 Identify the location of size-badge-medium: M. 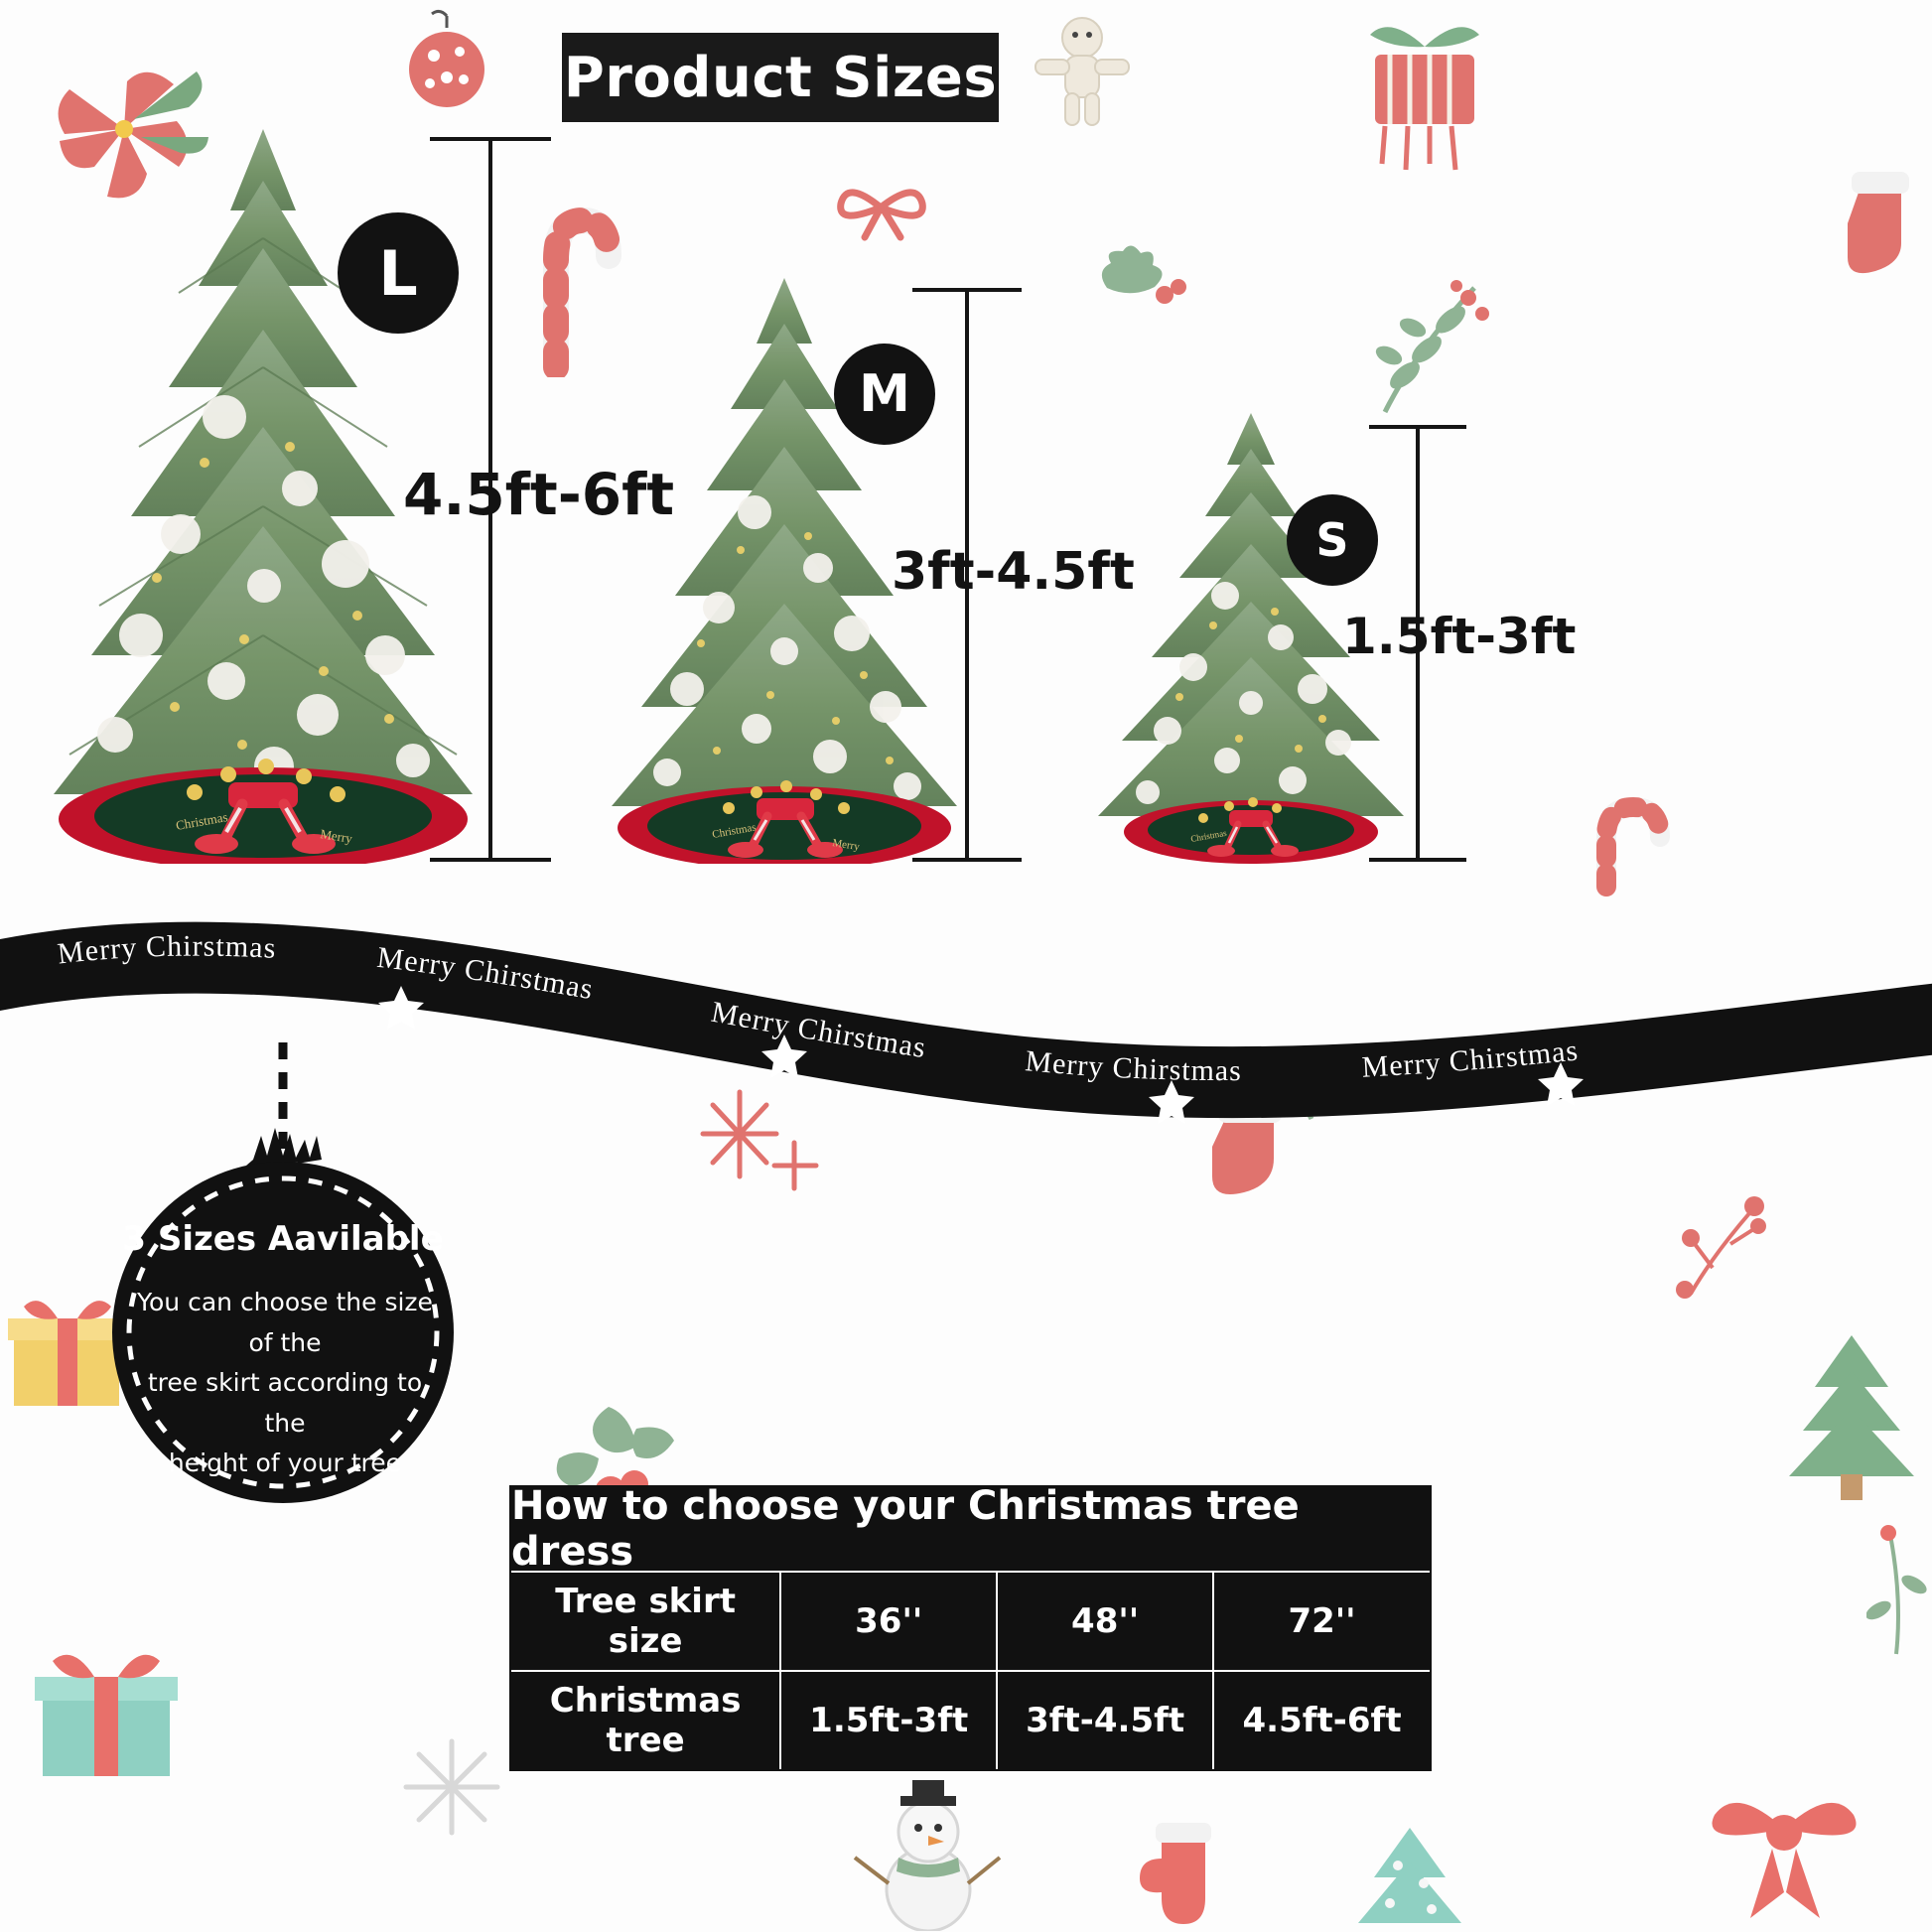
(885, 395).